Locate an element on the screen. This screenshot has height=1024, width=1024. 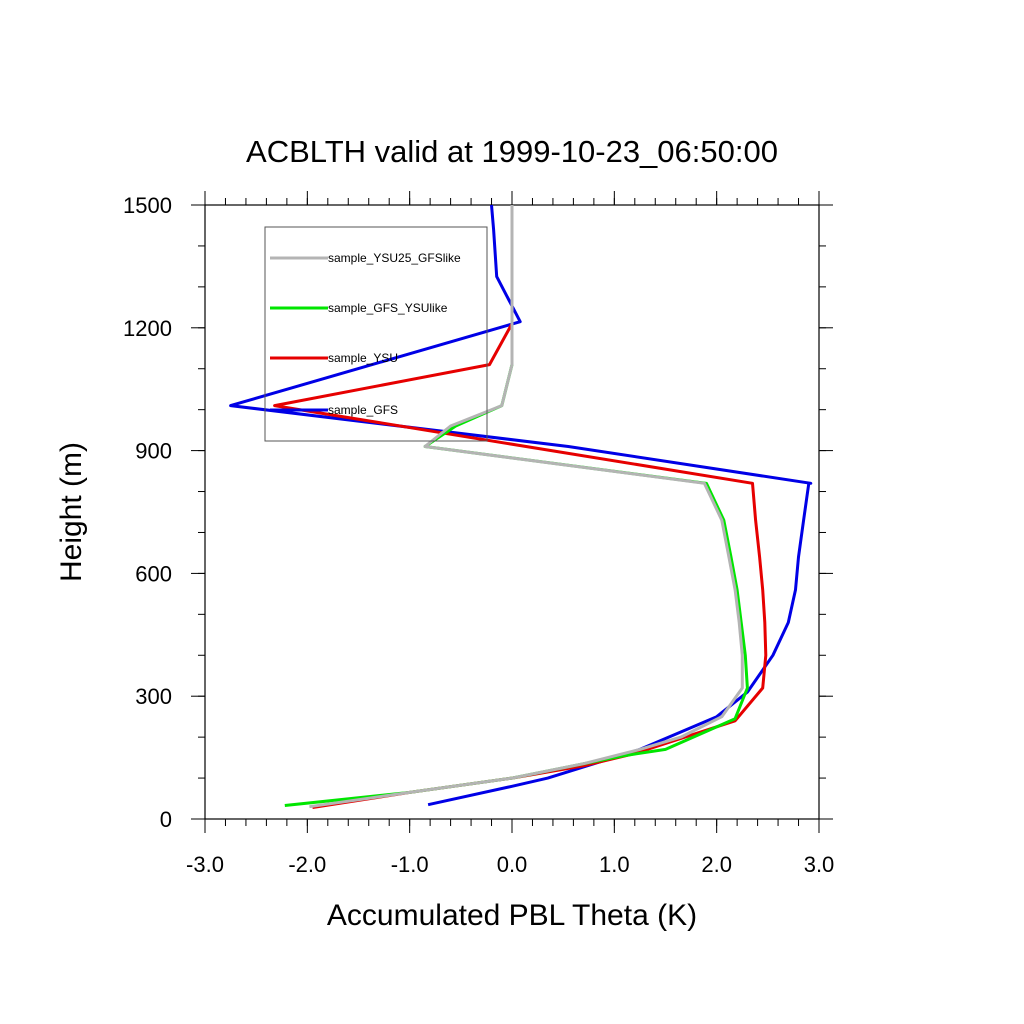
x-tick-label: -3.0 is located at coordinates (205, 864).